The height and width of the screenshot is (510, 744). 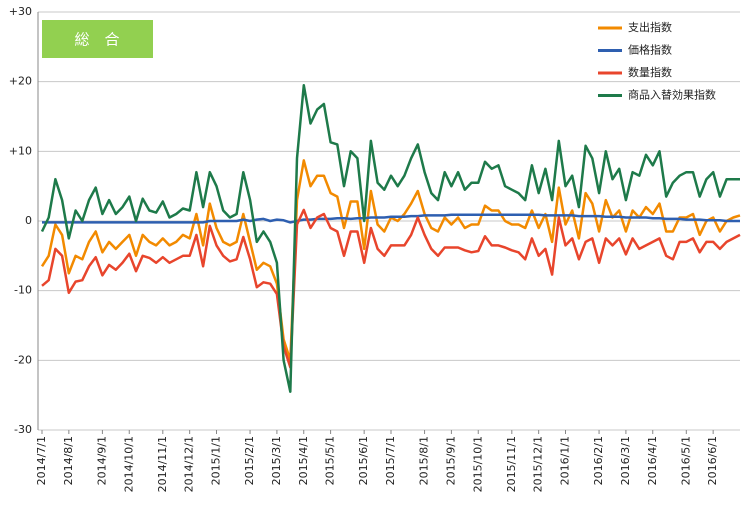 What do you see at coordinates (68, 460) in the screenshot?
I see `x-tick-label: 2014/8/1` at bounding box center [68, 460].